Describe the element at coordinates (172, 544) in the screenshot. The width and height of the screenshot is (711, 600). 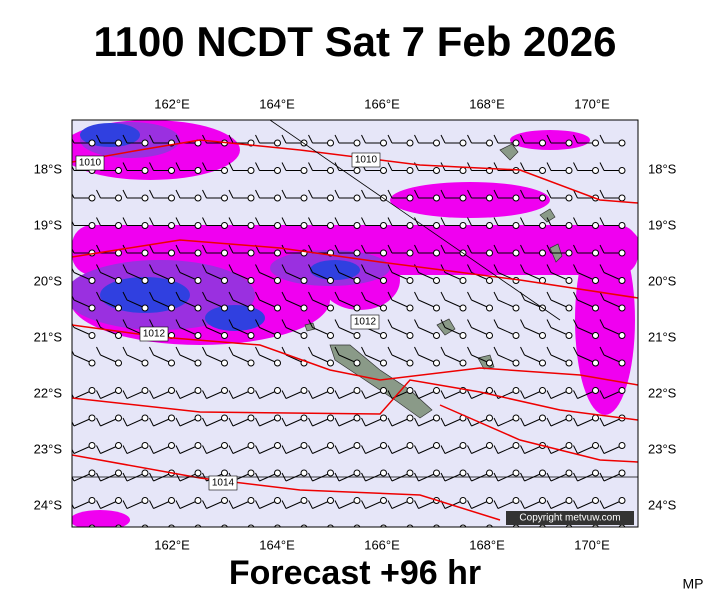
I see `lon-label: 162°E` at that location.